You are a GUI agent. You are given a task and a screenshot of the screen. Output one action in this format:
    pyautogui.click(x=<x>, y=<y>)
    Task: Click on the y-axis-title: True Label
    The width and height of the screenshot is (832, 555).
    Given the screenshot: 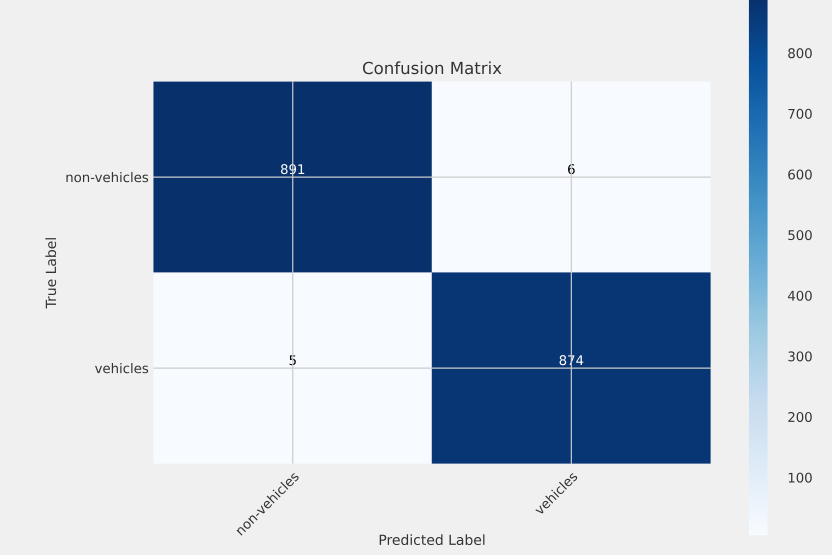 What is the action you would take?
    pyautogui.click(x=50, y=273)
    